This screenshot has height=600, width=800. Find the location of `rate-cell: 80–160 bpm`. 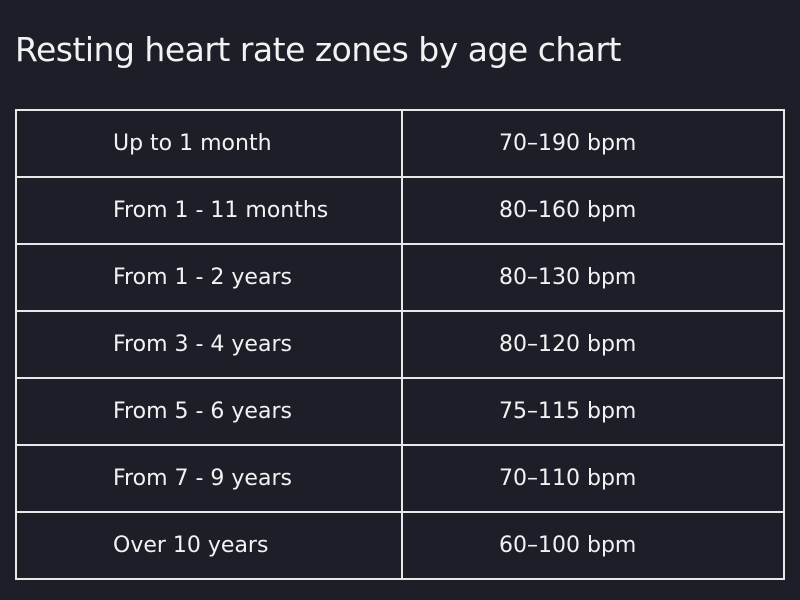

rate-cell: 80–160 bpm is located at coordinates (593, 210).